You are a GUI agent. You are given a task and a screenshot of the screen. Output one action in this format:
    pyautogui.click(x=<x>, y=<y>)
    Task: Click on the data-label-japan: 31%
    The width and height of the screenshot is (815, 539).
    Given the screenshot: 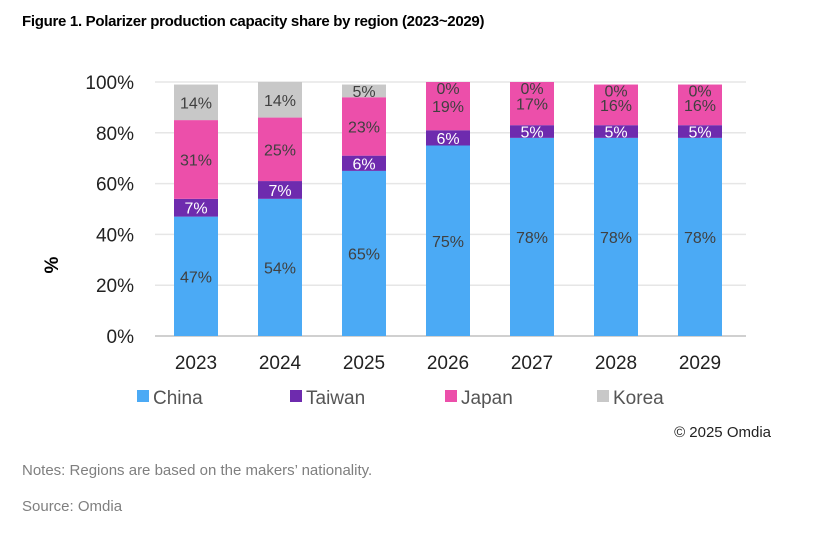 What is the action you would take?
    pyautogui.click(x=196, y=160)
    